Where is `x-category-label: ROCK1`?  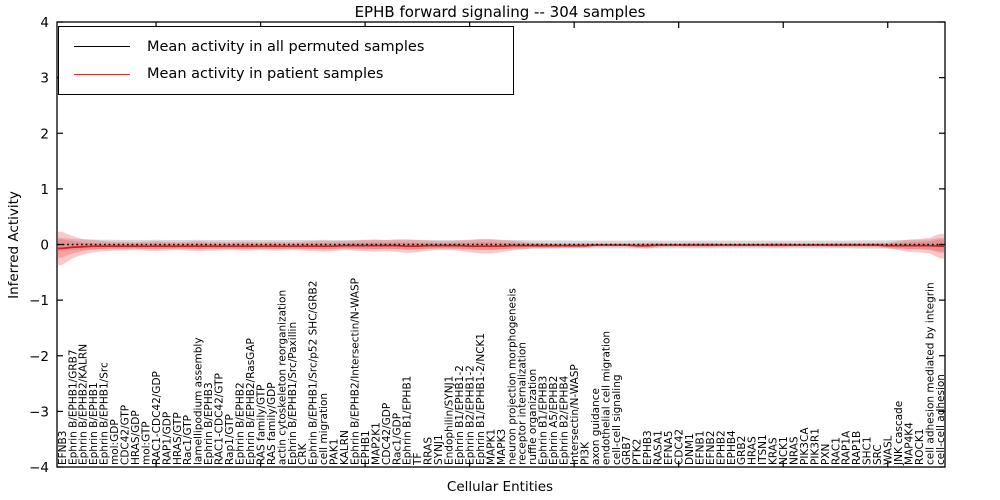
x-category-label: ROCK1 is located at coordinates (920, 447).